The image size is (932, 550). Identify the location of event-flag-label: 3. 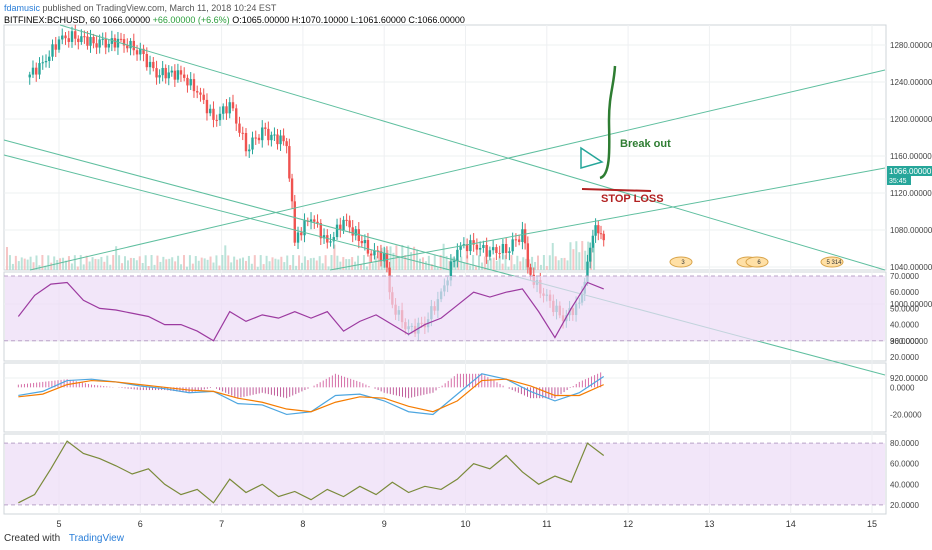
(683, 263).